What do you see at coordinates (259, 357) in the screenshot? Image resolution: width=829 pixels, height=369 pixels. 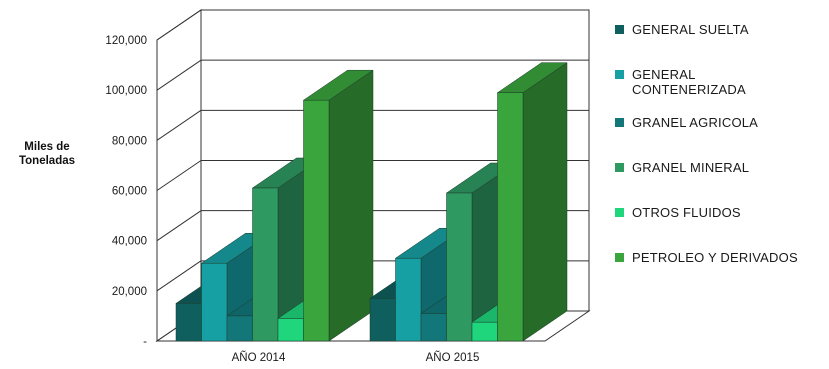 I see `x-category-label: AÑO 2014` at bounding box center [259, 357].